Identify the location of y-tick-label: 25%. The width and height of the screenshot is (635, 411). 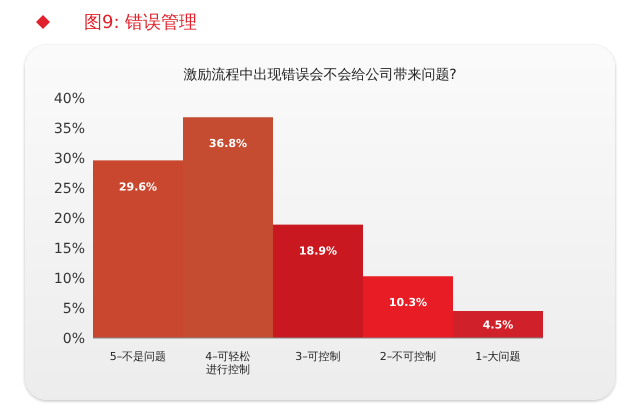
(69, 188).